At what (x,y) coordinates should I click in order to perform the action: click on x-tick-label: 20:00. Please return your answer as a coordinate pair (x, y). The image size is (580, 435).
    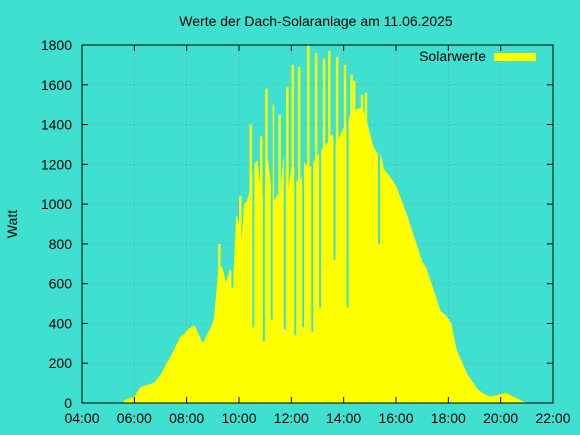
    Looking at the image, I should click on (500, 418).